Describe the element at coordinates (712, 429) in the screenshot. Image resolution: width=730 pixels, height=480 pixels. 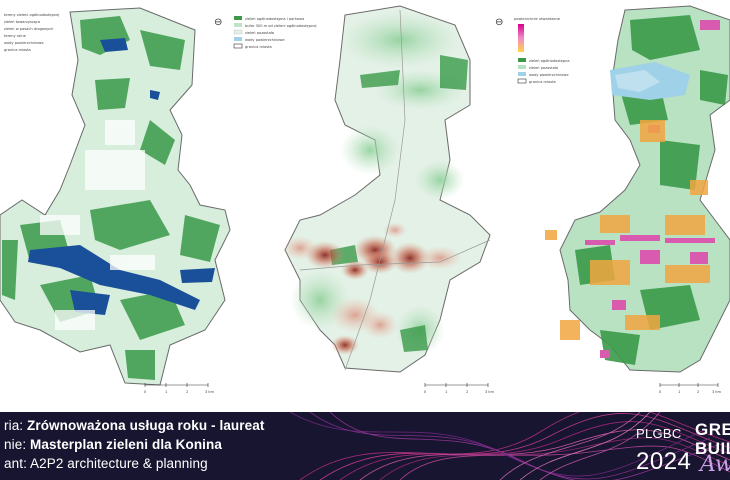
I see `award-line-a: GREE` at that location.